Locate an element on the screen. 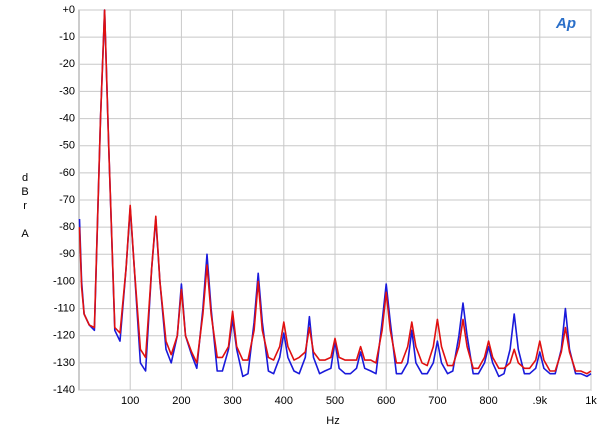  x-tick-label: 1k is located at coordinates (591, 401).